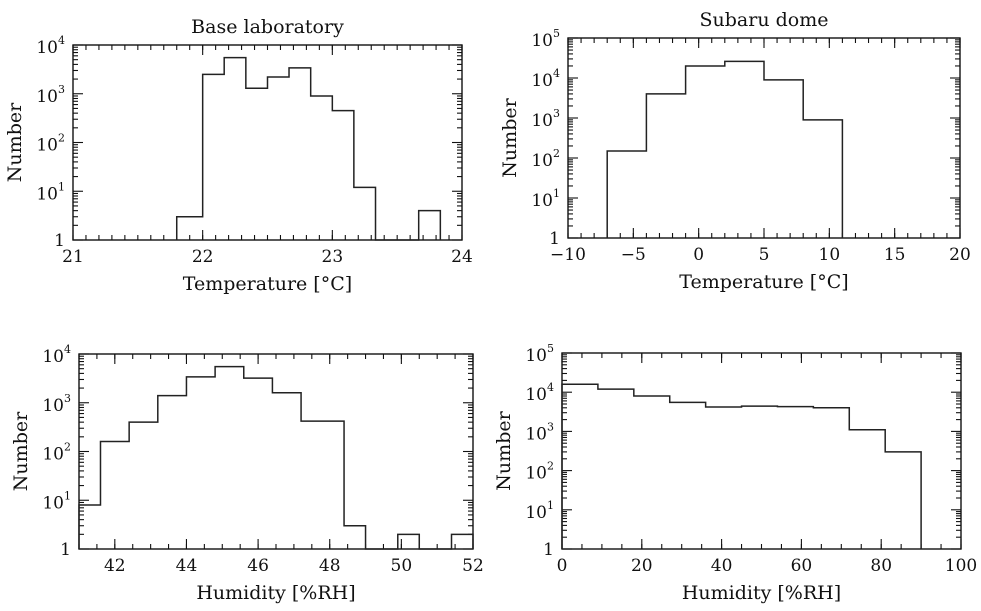  I want to click on x-tick-label: −5, so click(633, 255).